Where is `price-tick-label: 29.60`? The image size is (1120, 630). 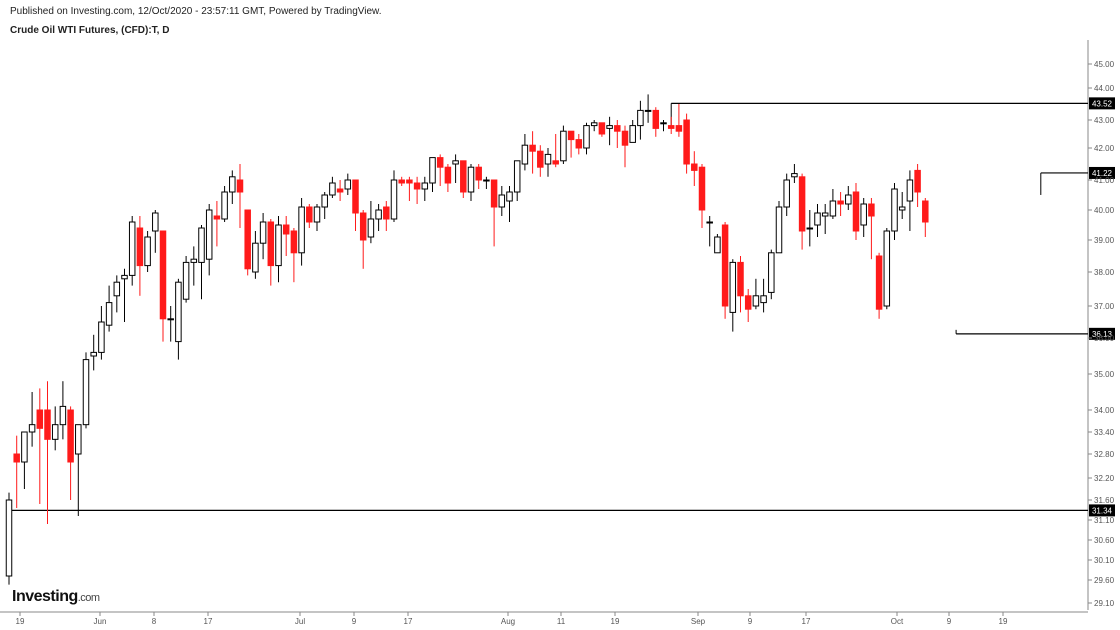 price-tick-label: 29.60 is located at coordinates (1104, 580).